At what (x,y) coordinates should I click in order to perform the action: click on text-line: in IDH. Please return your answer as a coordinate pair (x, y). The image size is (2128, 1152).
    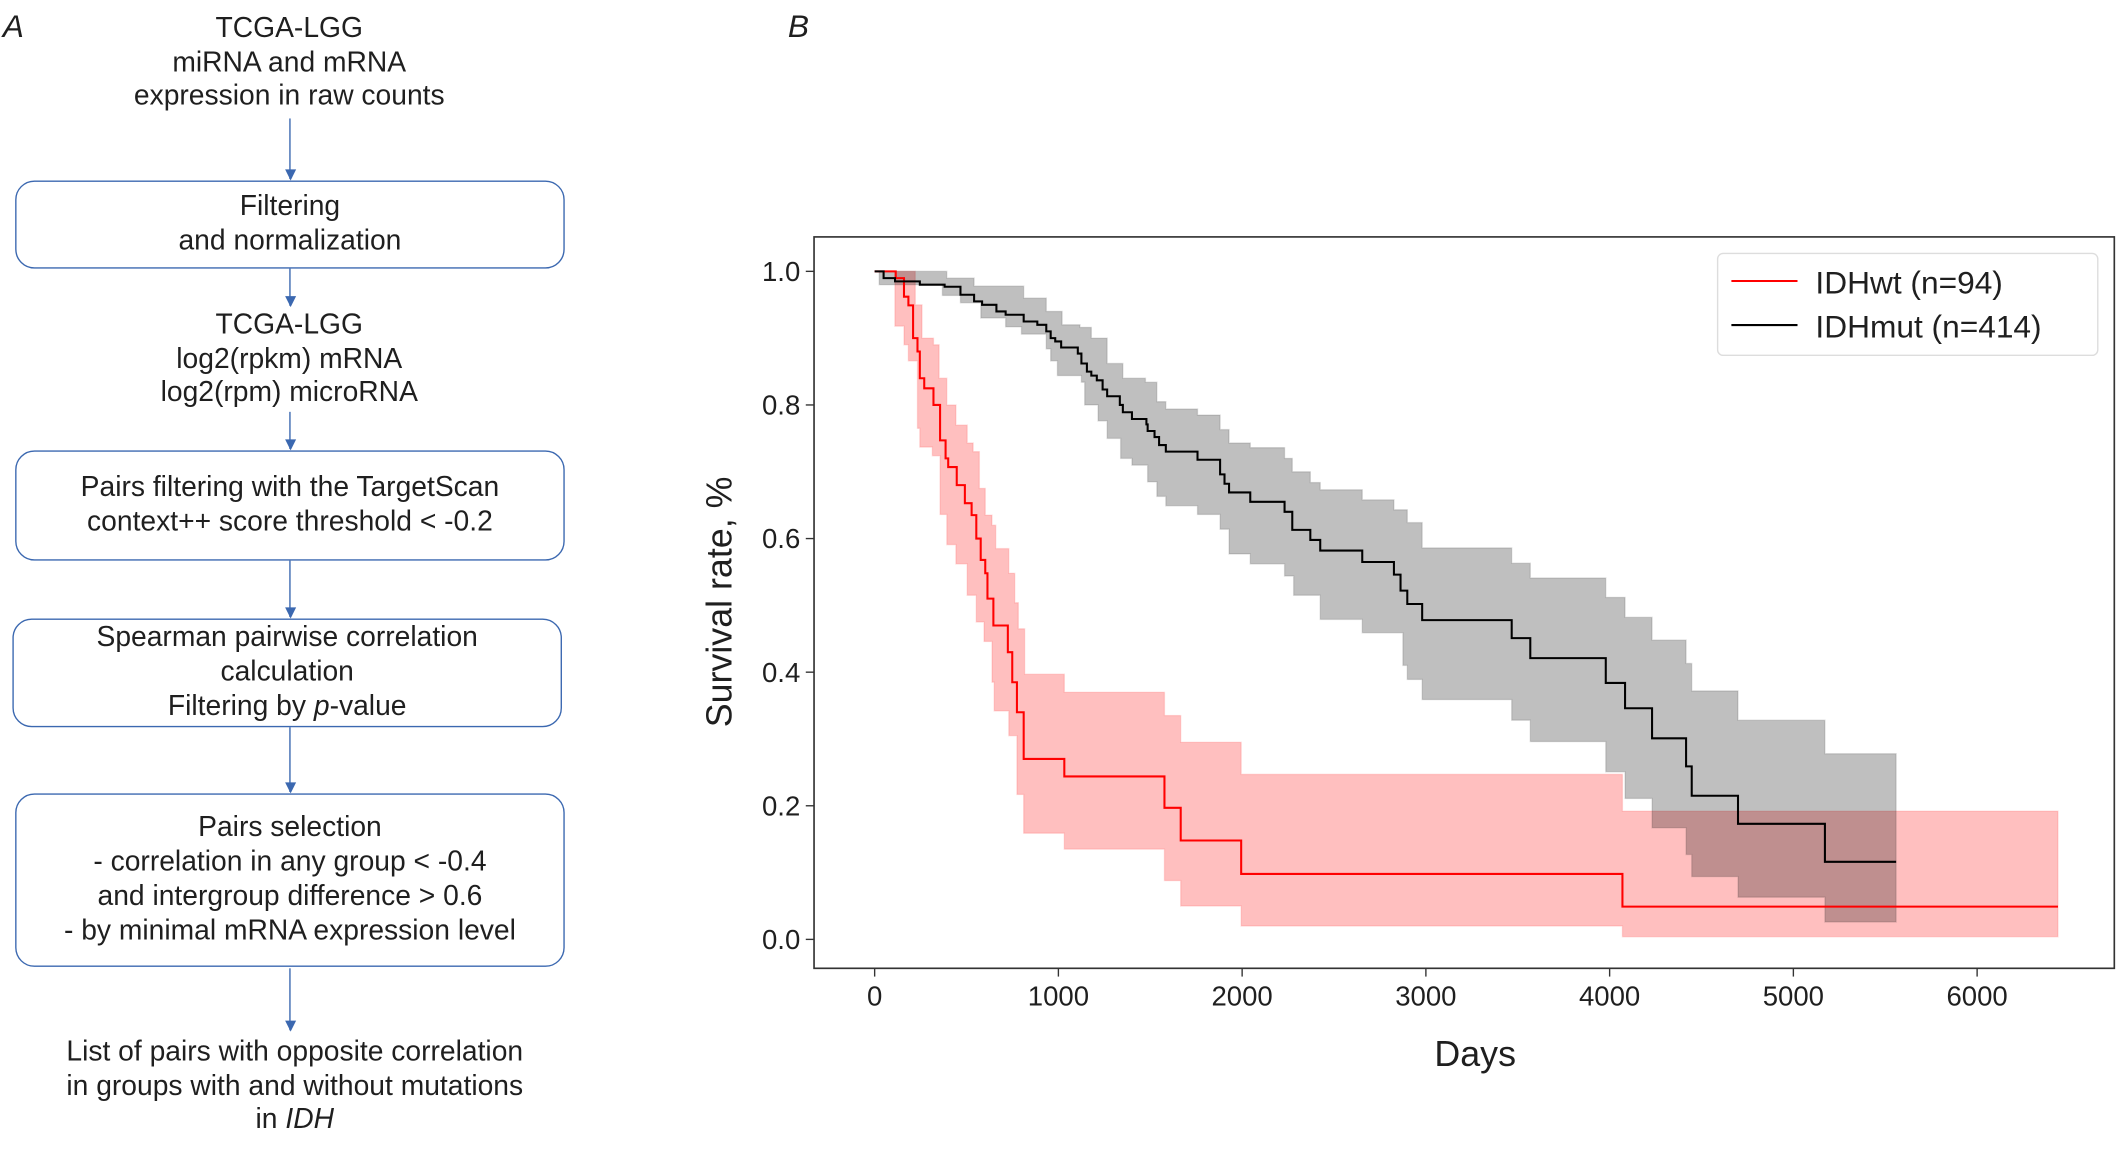
    Looking at the image, I should click on (295, 1121).